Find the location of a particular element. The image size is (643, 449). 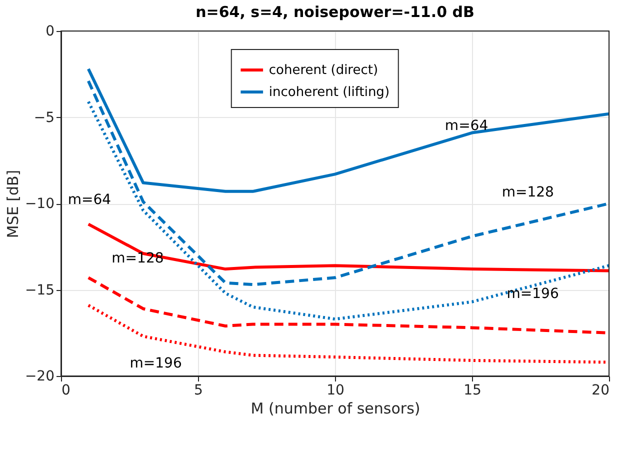

y-axis-title: MSE [dB] is located at coordinates (13, 204).